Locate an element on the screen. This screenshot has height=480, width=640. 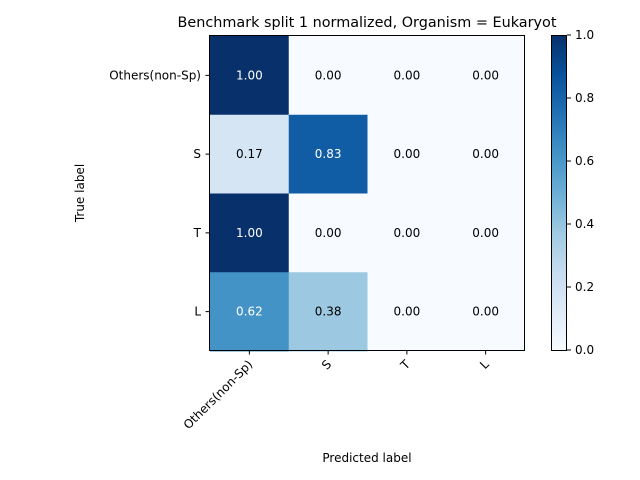
x-tick-label: Others(non-Sp) is located at coordinates (218, 394).